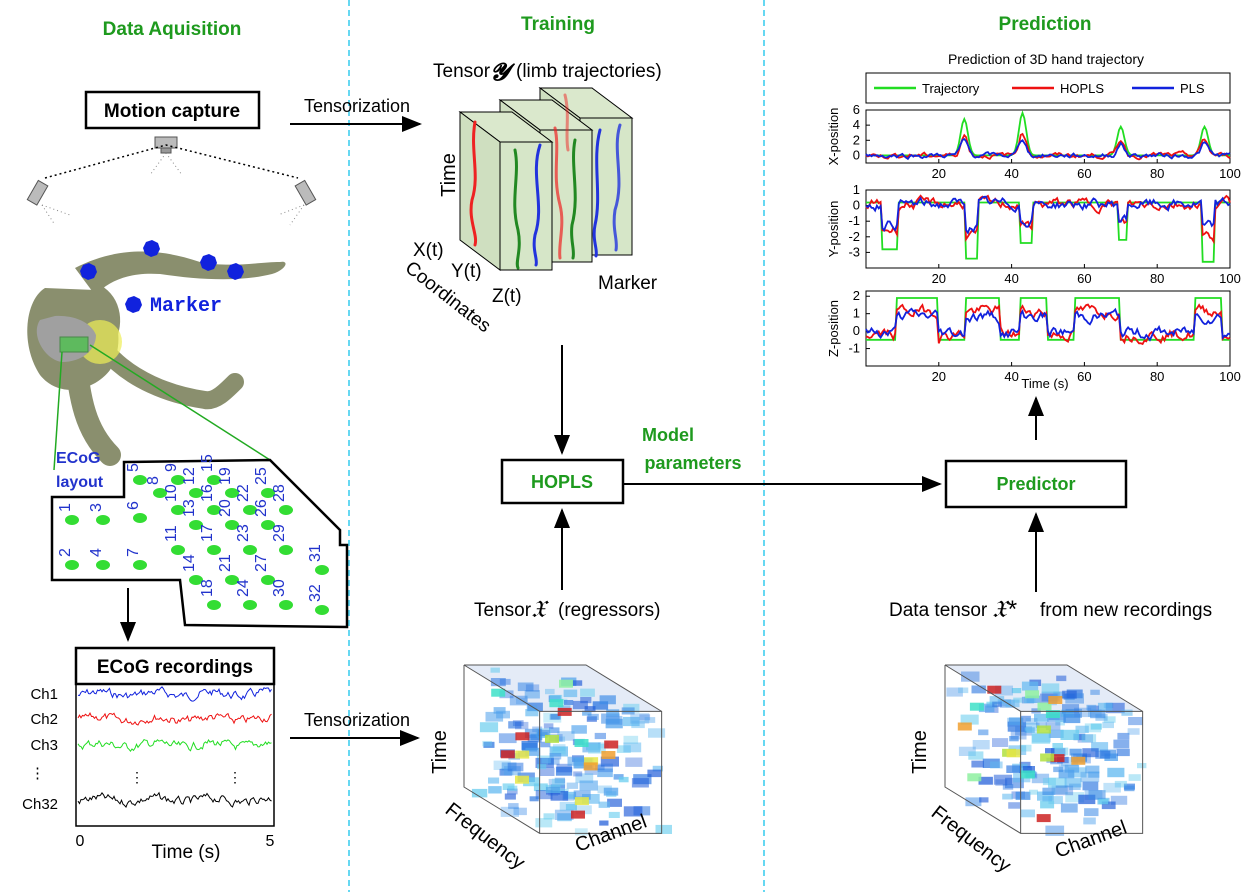 Image resolution: width=1247 pixels, height=892 pixels. What do you see at coordinates (1192, 88) in the screenshot?
I see `legend-entry: PLS` at bounding box center [1192, 88].